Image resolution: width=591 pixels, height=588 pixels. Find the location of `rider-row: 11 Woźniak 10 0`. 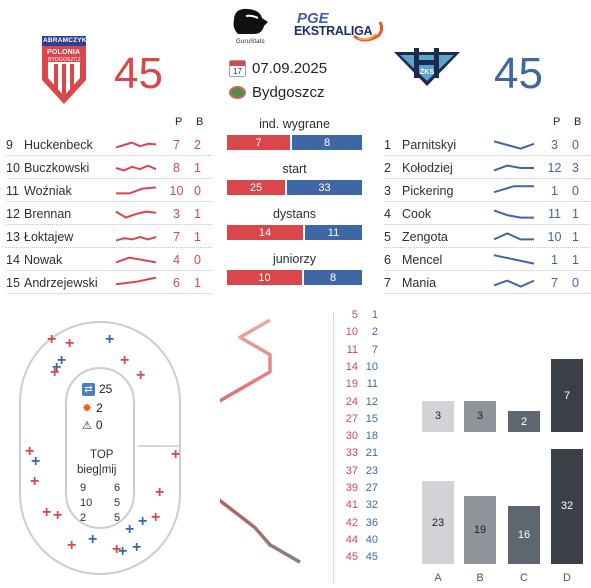

rider-row: 11 Woźniak 10 0 is located at coordinates (108, 191).